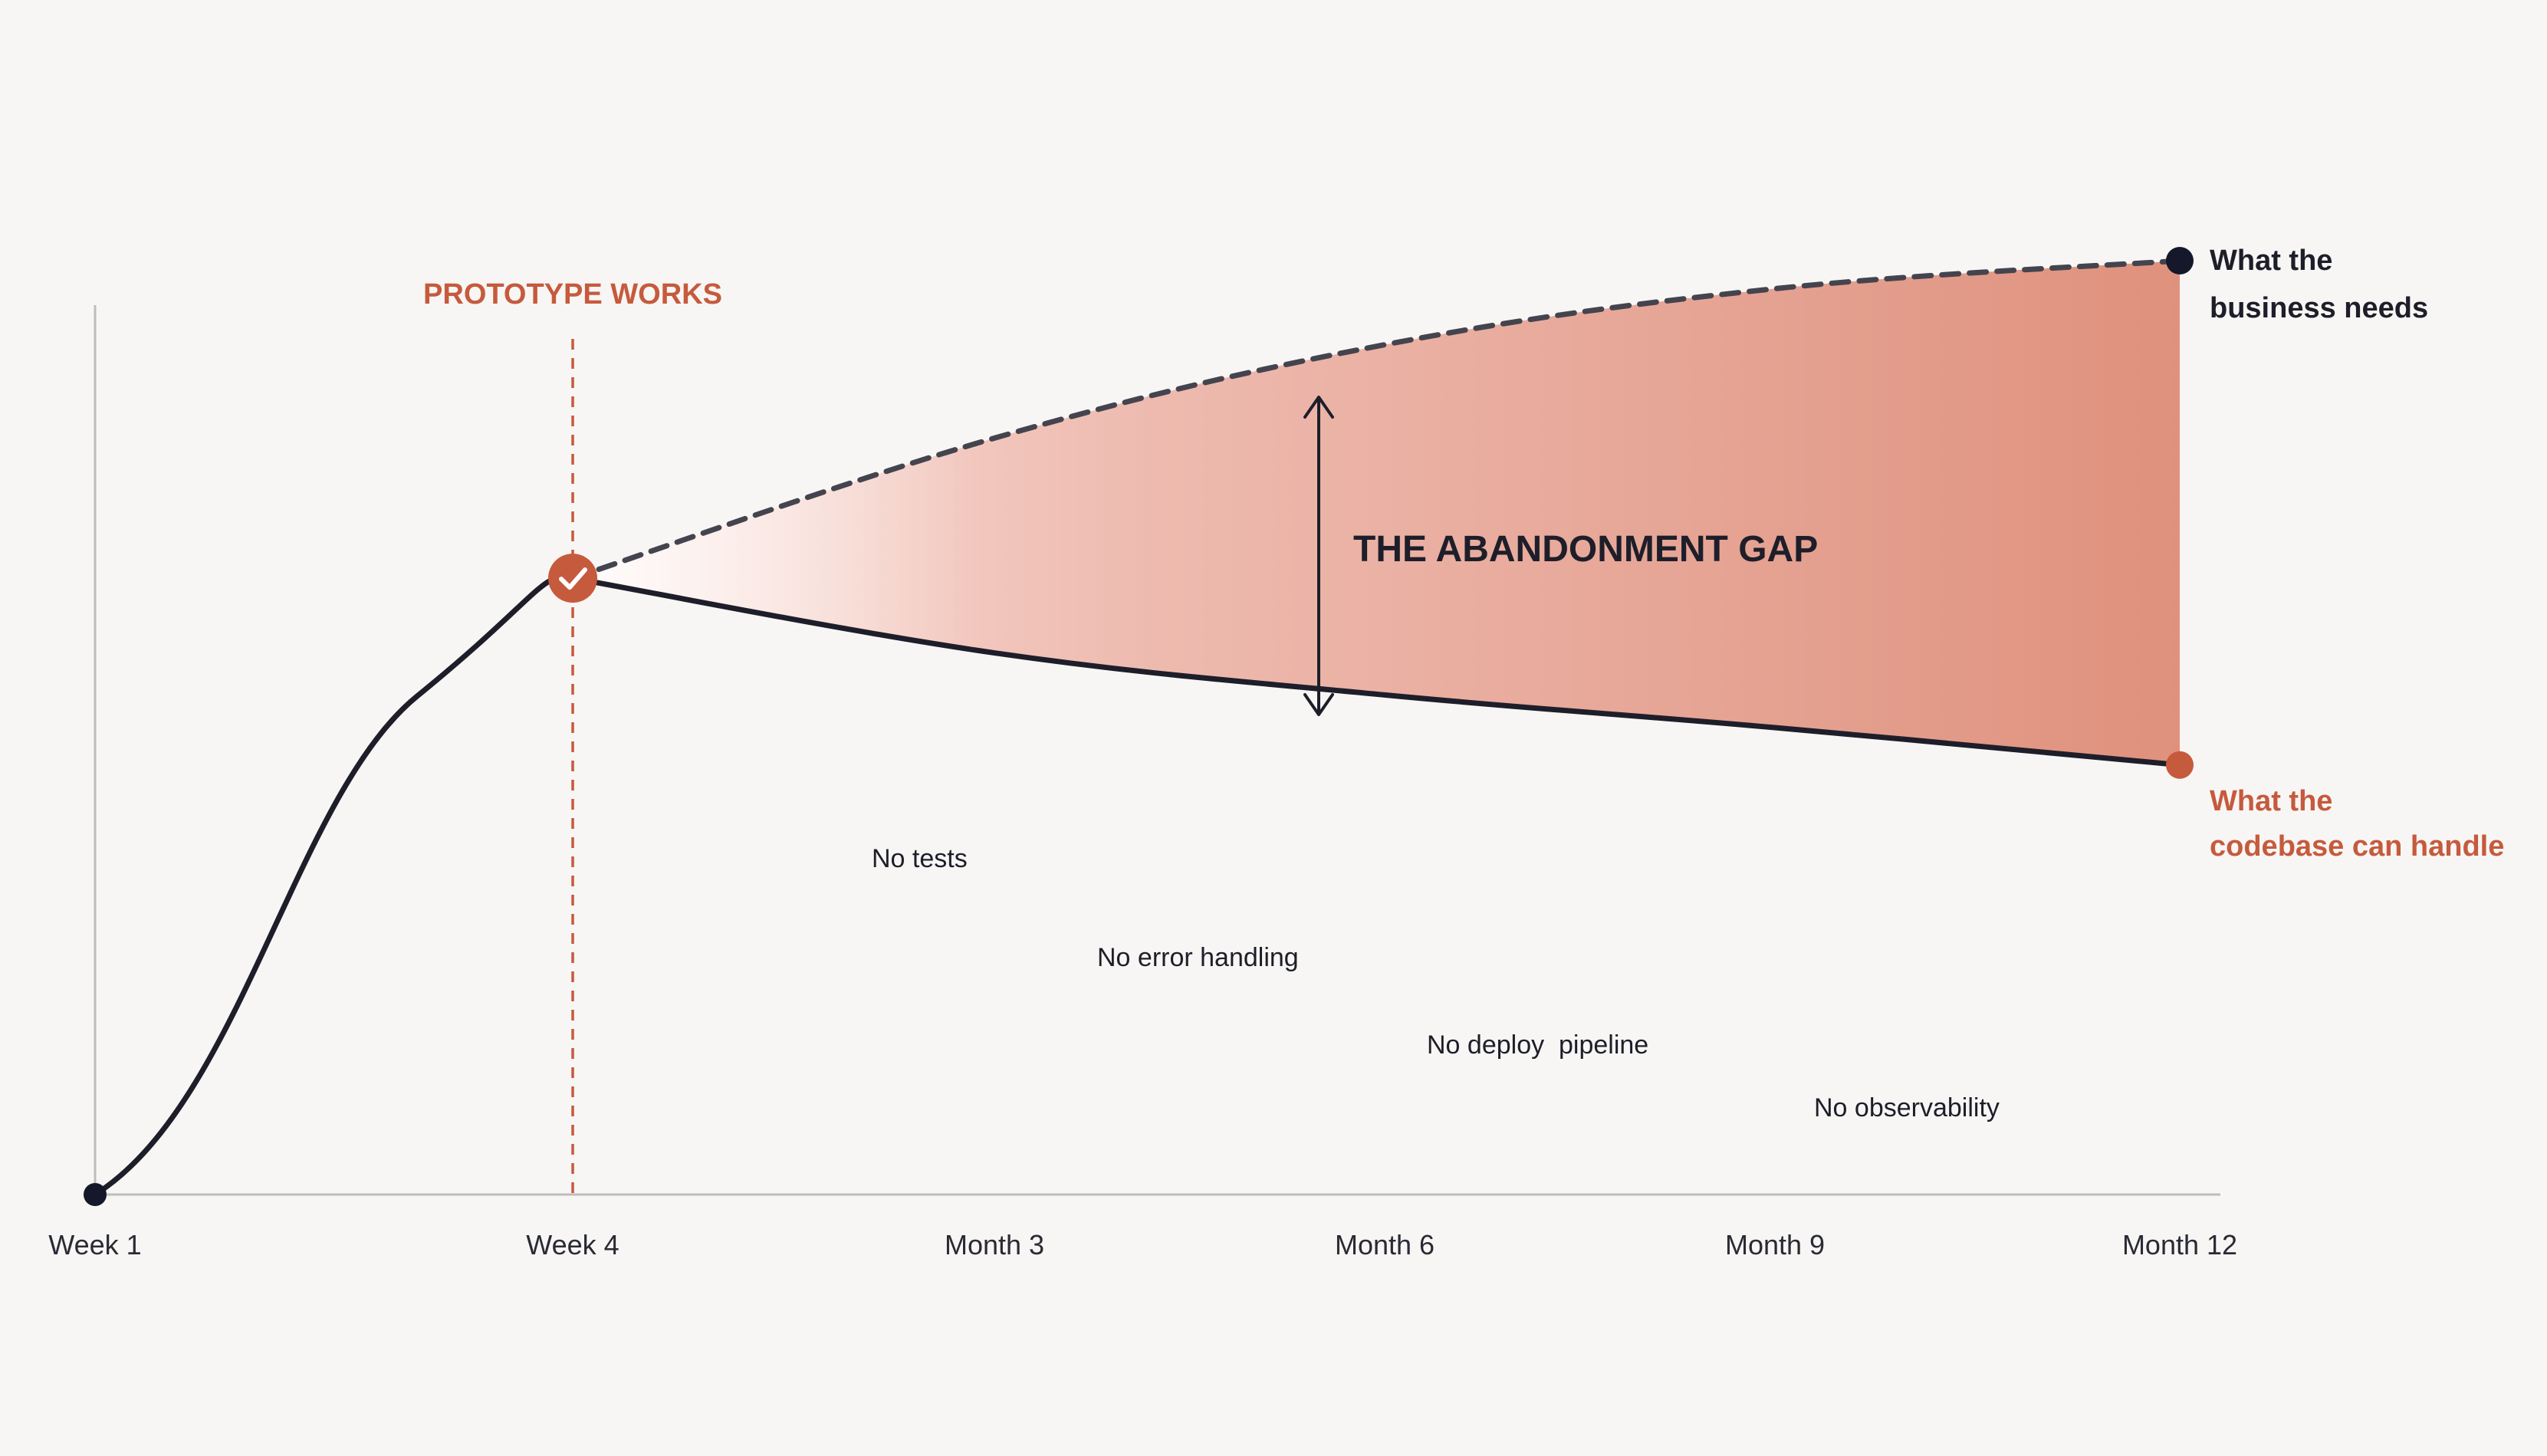 This screenshot has width=2547, height=1456. What do you see at coordinates (94, 1244) in the screenshot?
I see `x-tick-label-0: Week 1` at bounding box center [94, 1244].